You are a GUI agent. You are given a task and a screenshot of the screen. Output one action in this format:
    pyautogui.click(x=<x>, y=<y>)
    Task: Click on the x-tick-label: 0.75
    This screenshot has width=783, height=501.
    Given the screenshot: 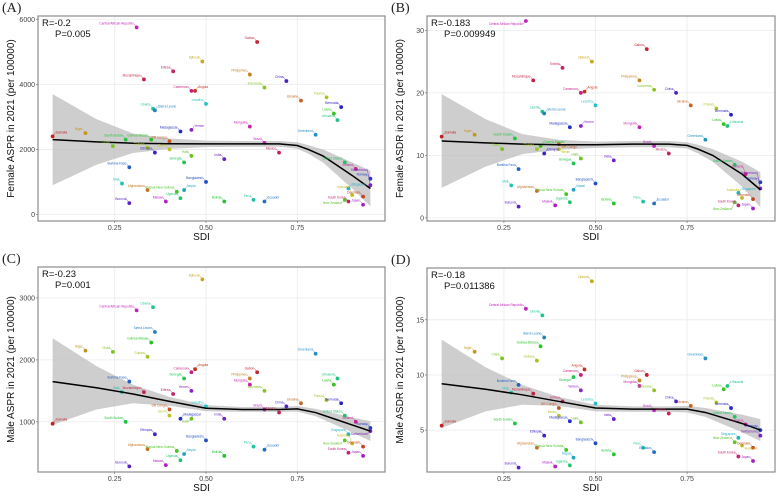 What is the action you would take?
    pyautogui.click(x=298, y=228)
    